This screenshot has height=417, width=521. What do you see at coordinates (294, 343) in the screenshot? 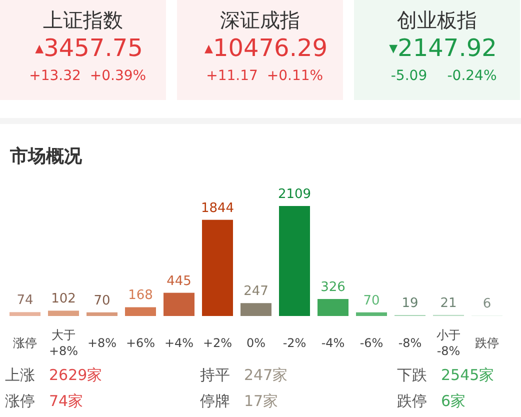
I see `x-tick-label: -2%` at bounding box center [294, 343].